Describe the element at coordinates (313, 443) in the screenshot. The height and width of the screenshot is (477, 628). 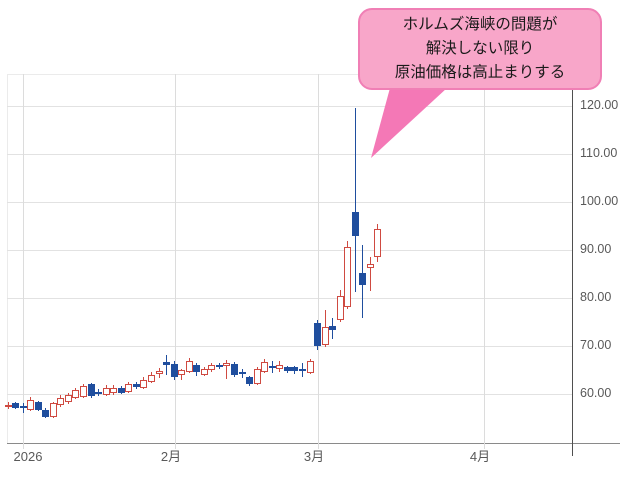
I see `x-axis-line` at that location.